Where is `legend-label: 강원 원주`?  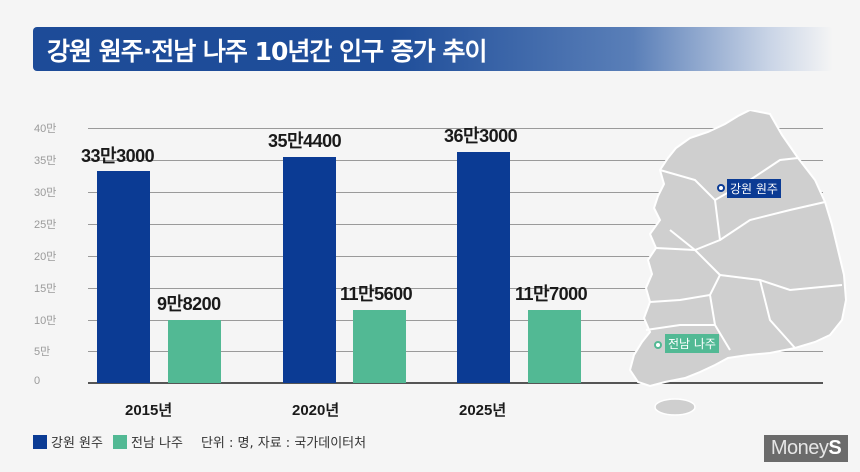 legend-label: 강원 원주 is located at coordinates (77, 443).